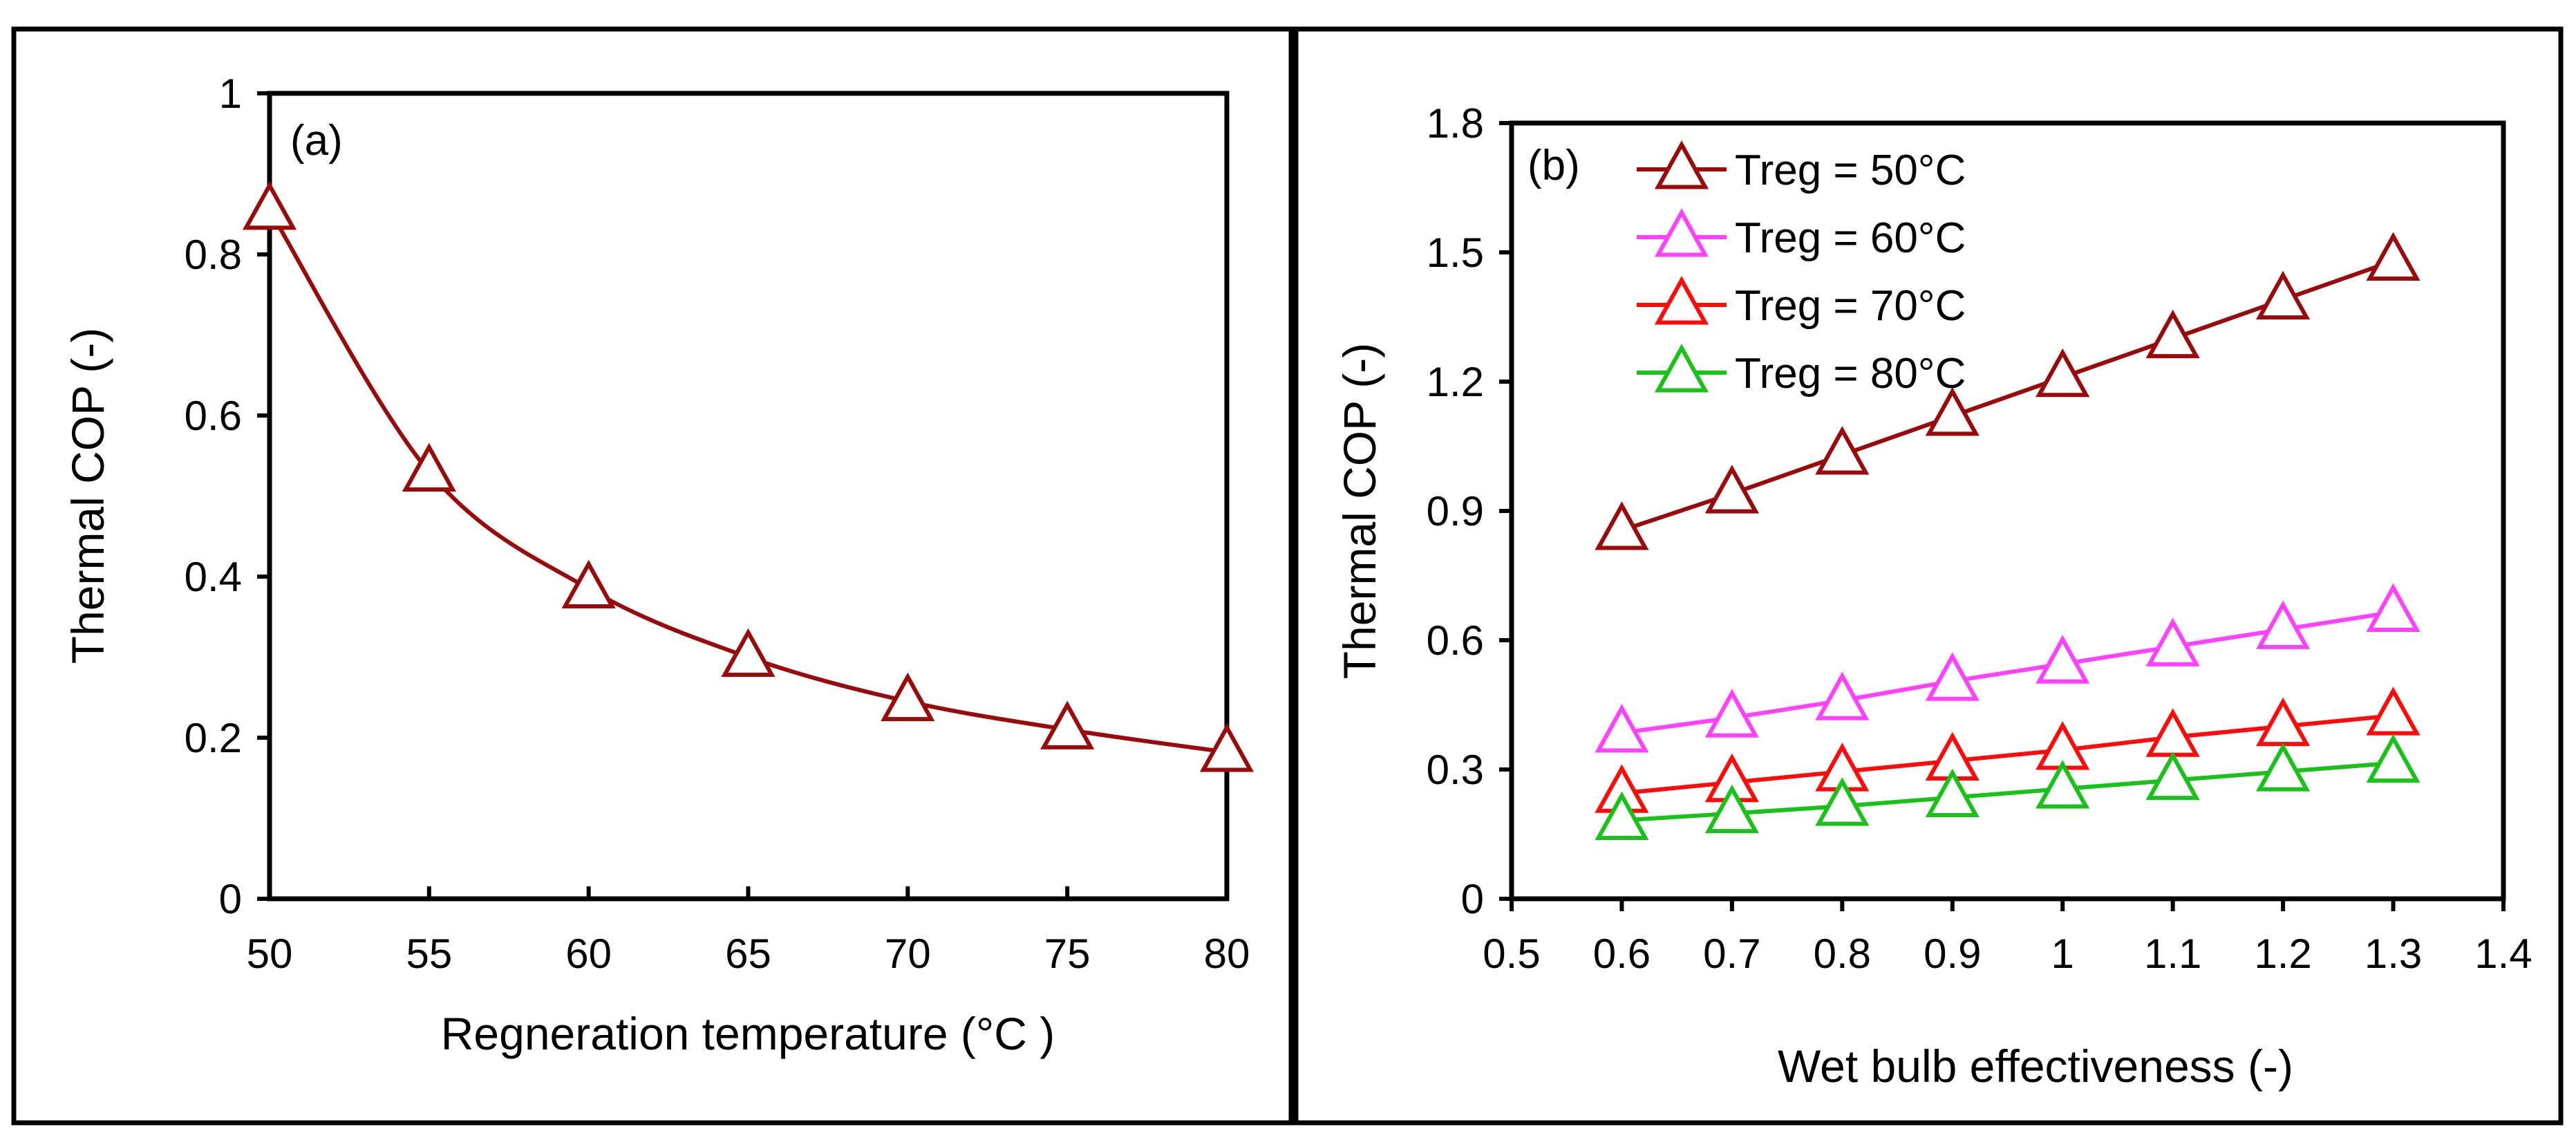 Image resolution: width=2576 pixels, height=1138 pixels. I want to click on panel-label-b: (b), so click(1553, 166).